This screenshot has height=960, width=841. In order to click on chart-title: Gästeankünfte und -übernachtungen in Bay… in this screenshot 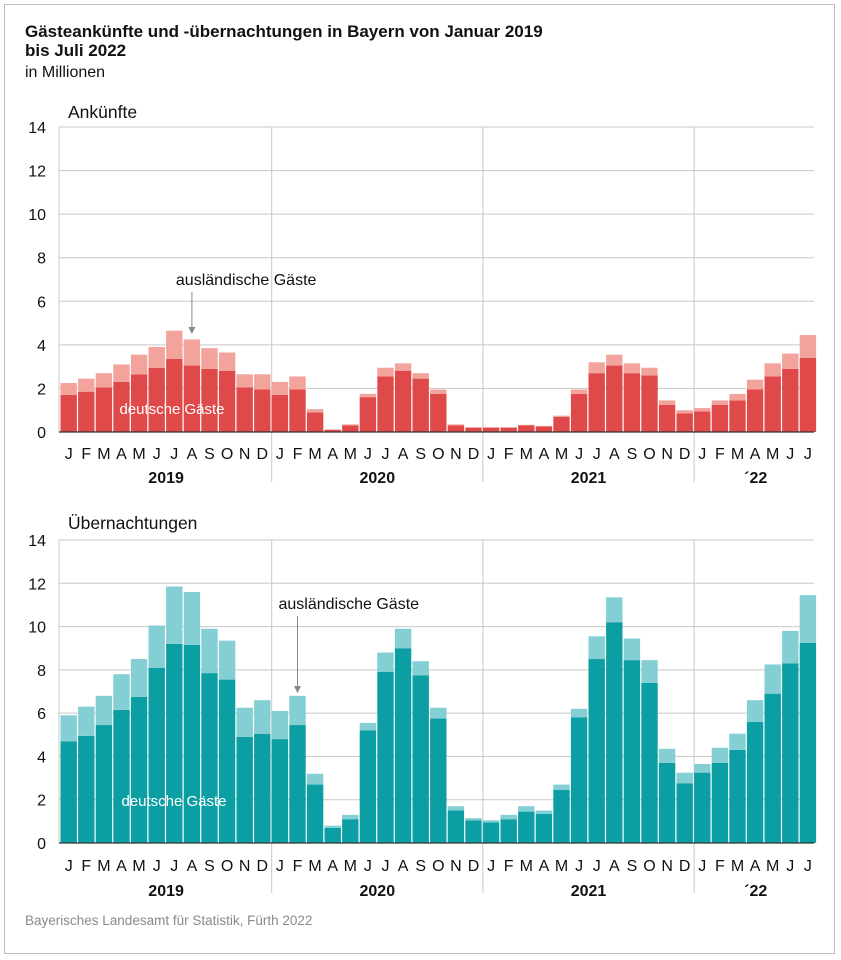, I will do `click(284, 41)`.